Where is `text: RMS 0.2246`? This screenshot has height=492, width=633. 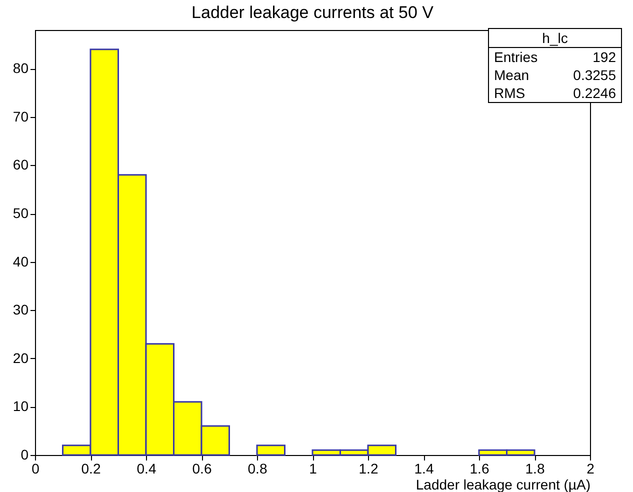
text: RMS 0.2246 is located at coordinates (555, 93).